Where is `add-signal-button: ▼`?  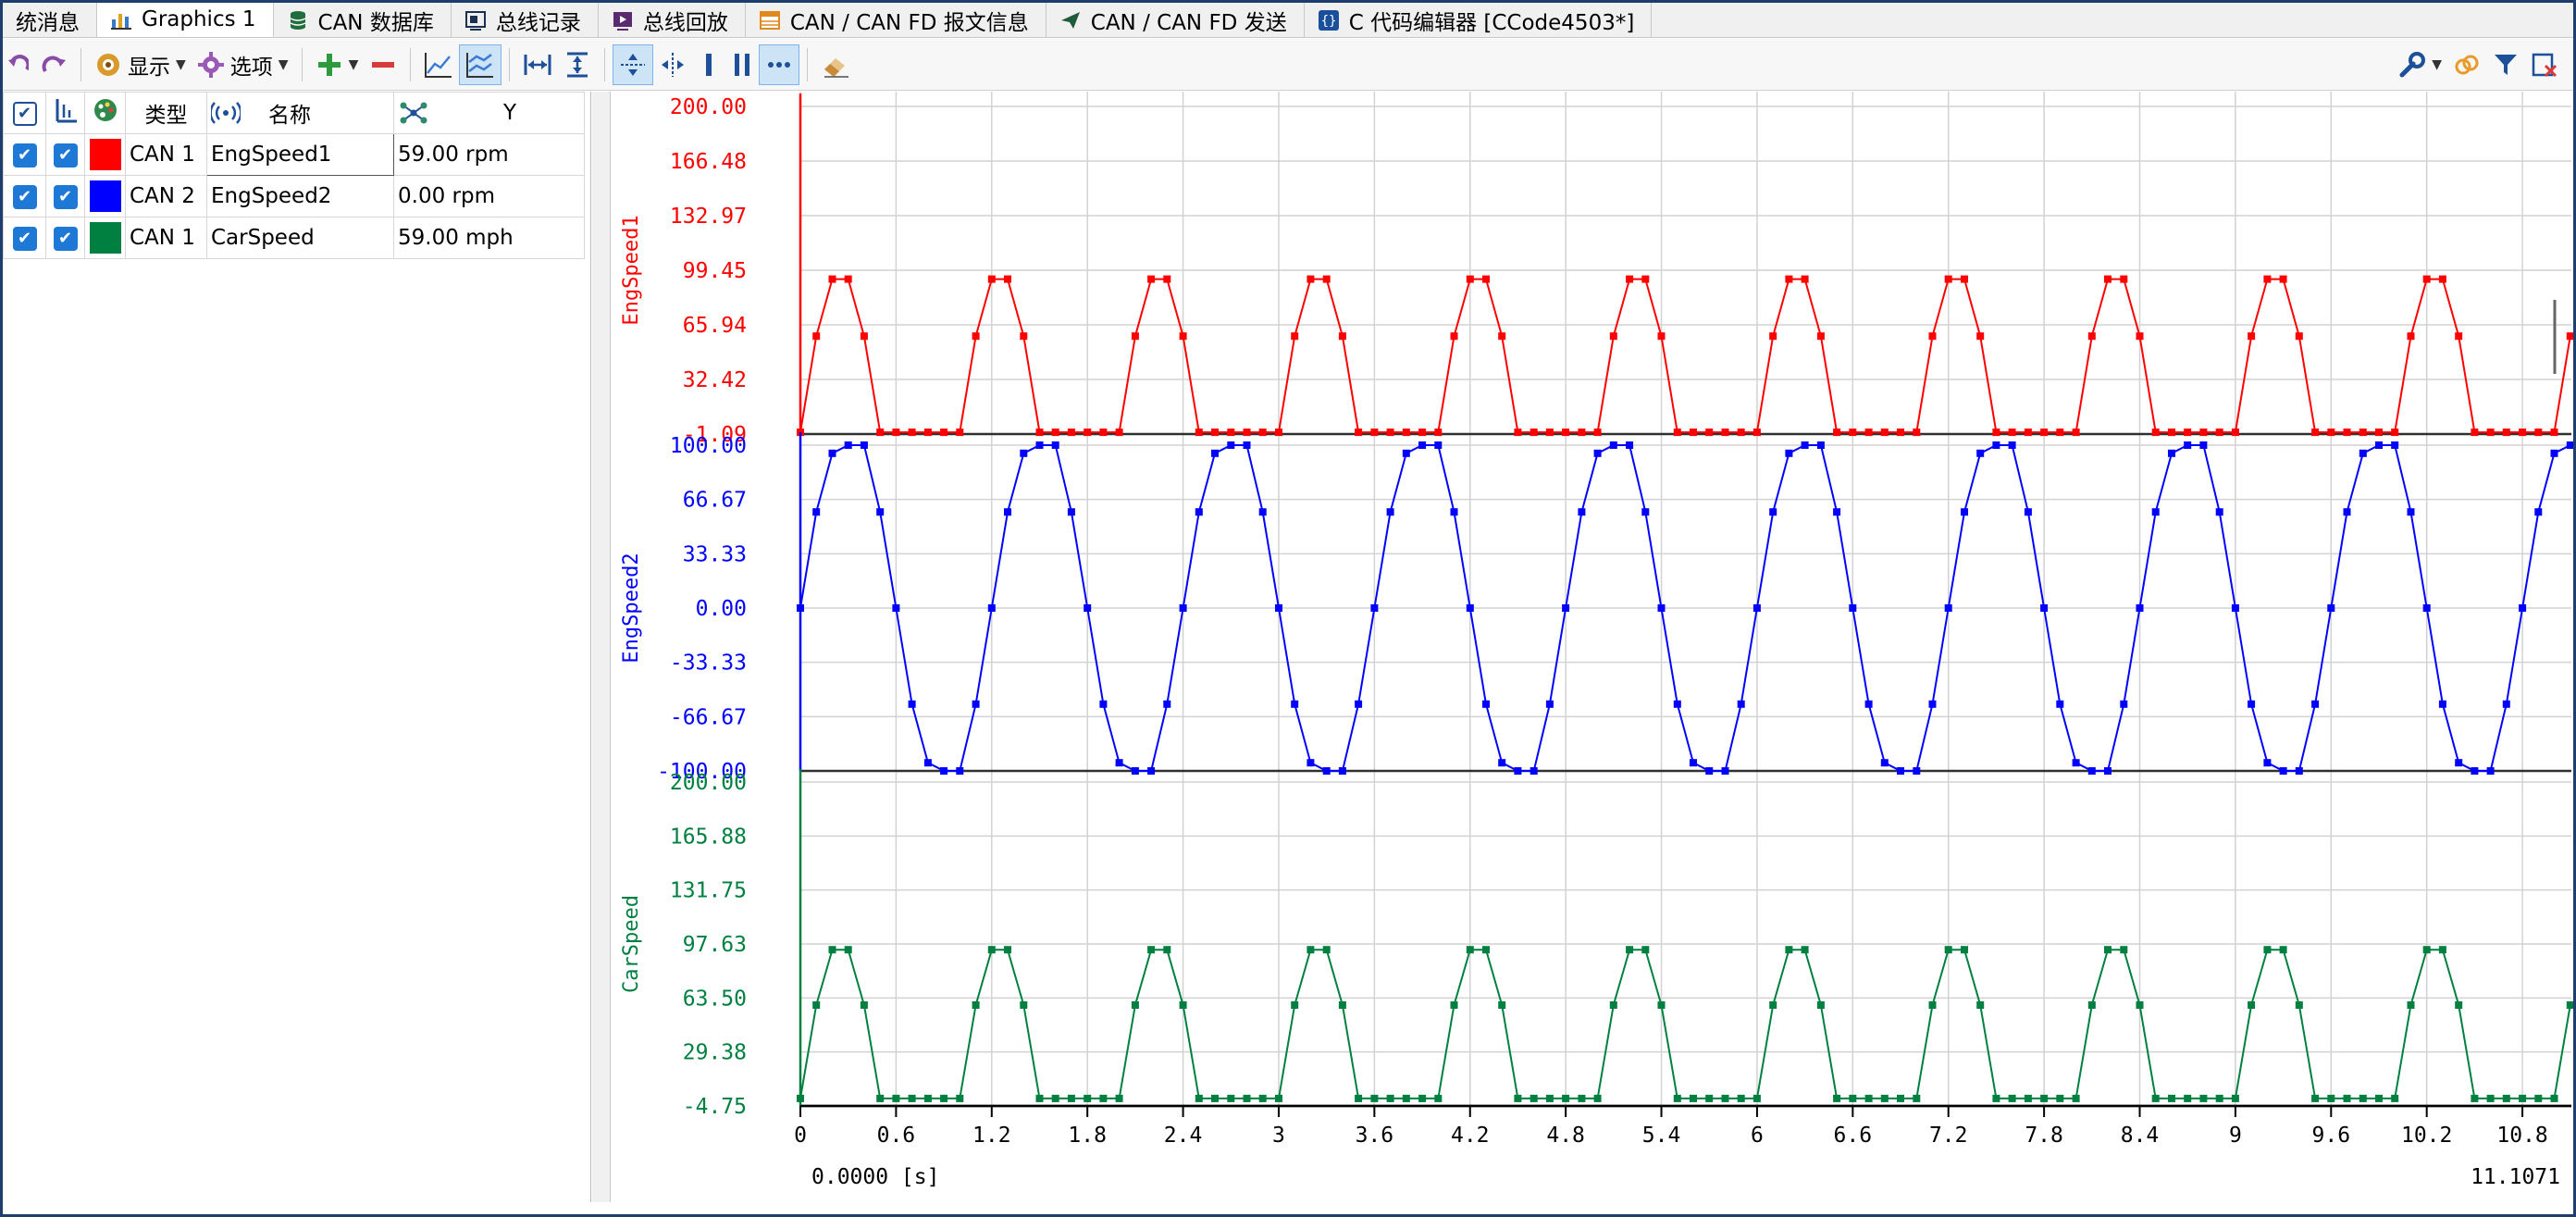
add-signal-button: ▼ is located at coordinates (337, 64).